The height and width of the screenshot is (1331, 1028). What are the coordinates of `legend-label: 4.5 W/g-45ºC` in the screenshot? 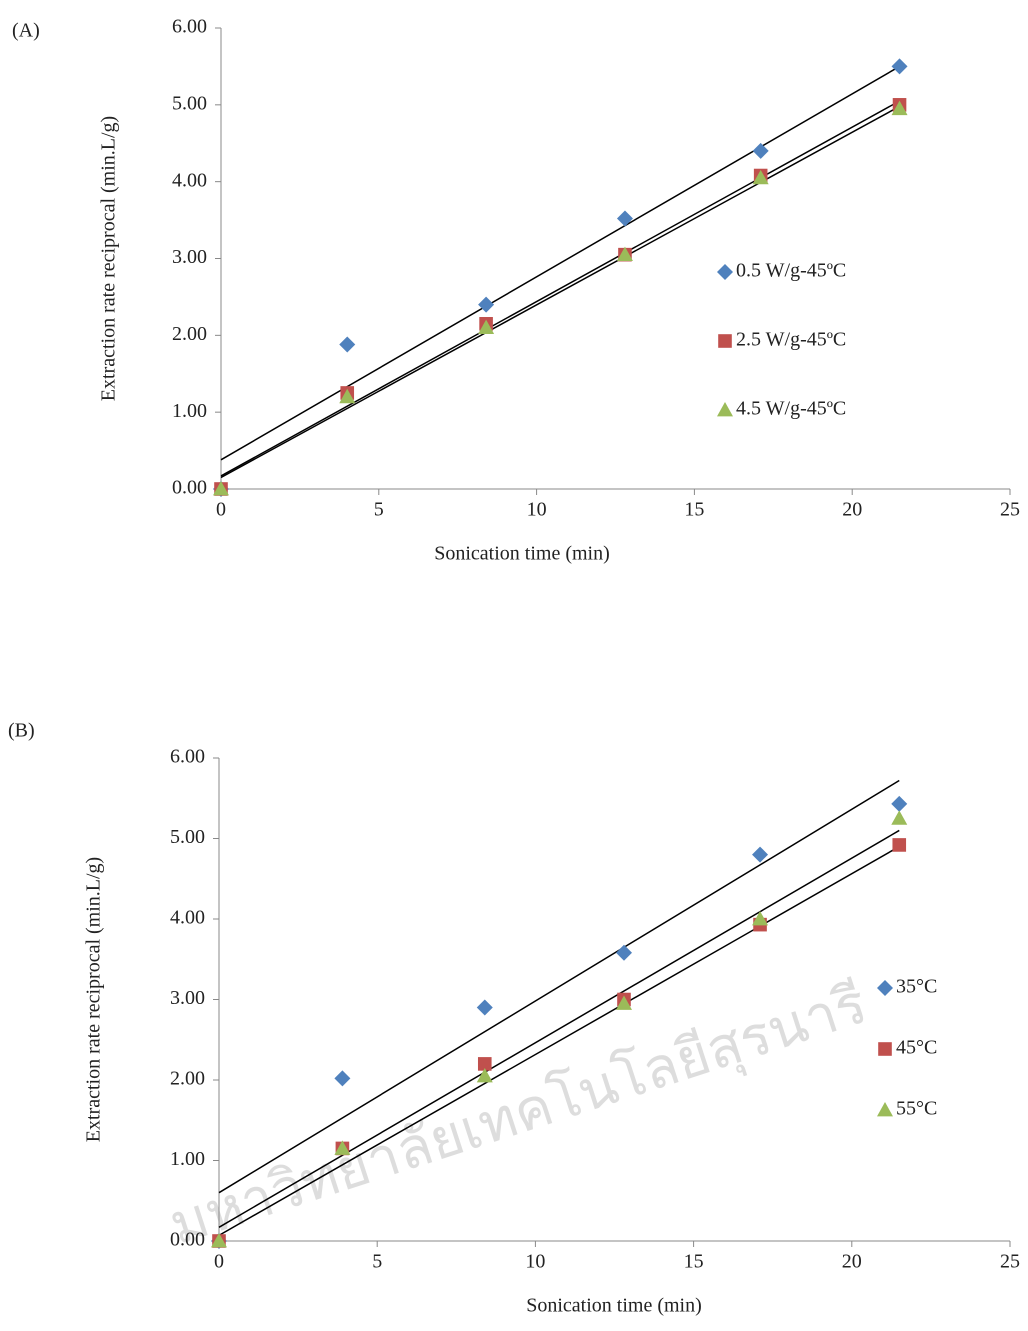 It's located at (791, 409).